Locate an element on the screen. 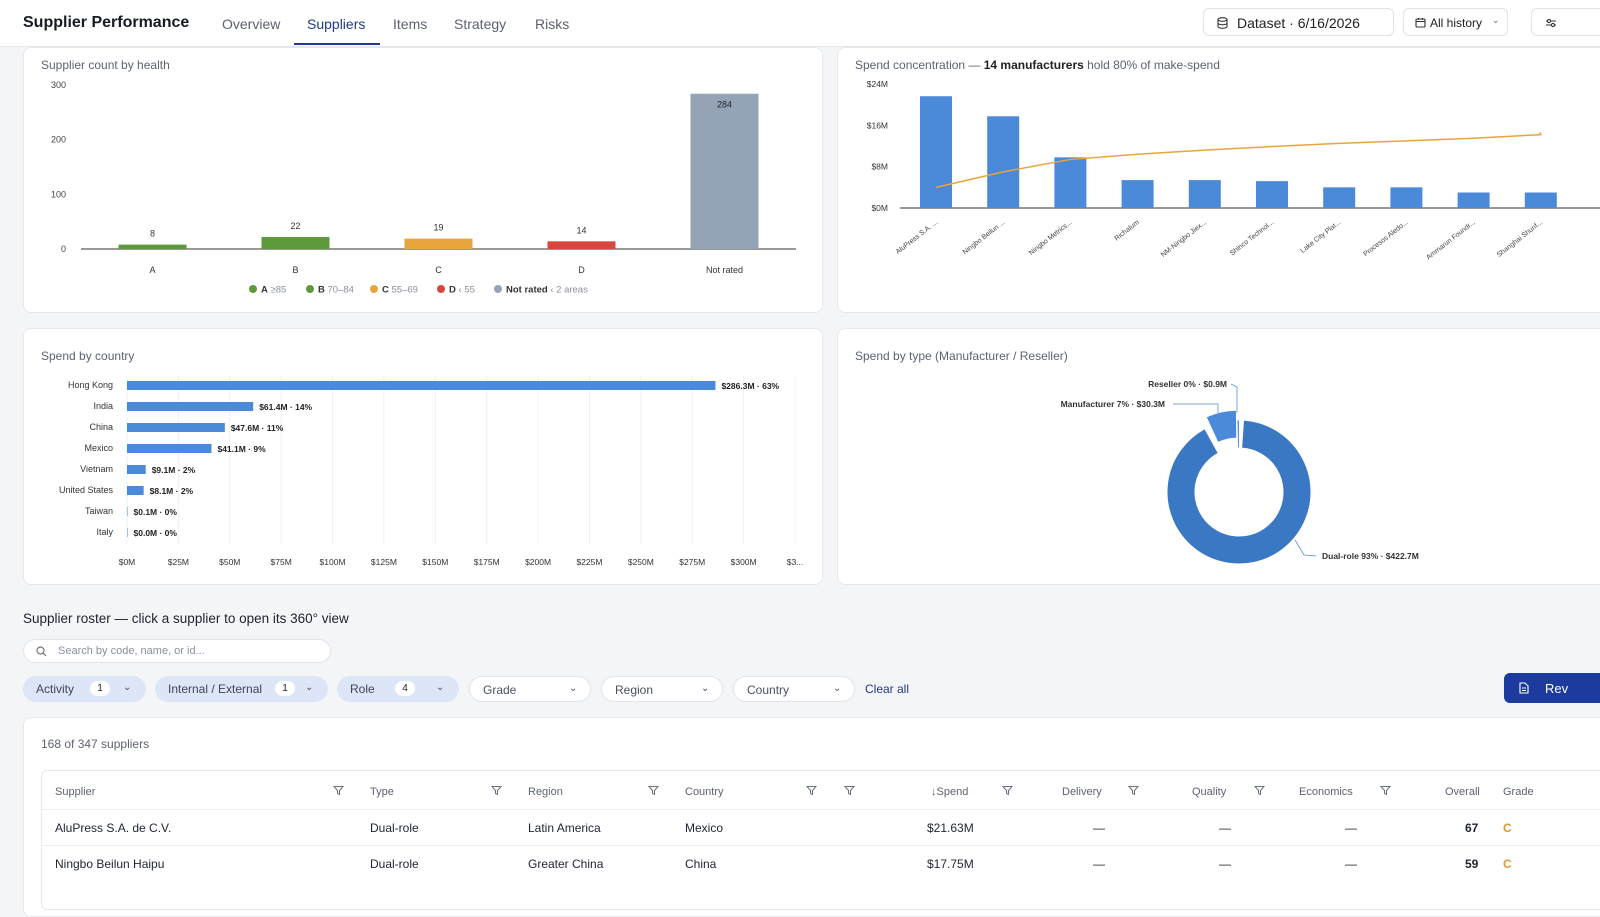  column-header-quality: Quality is located at coordinates (1209, 792).